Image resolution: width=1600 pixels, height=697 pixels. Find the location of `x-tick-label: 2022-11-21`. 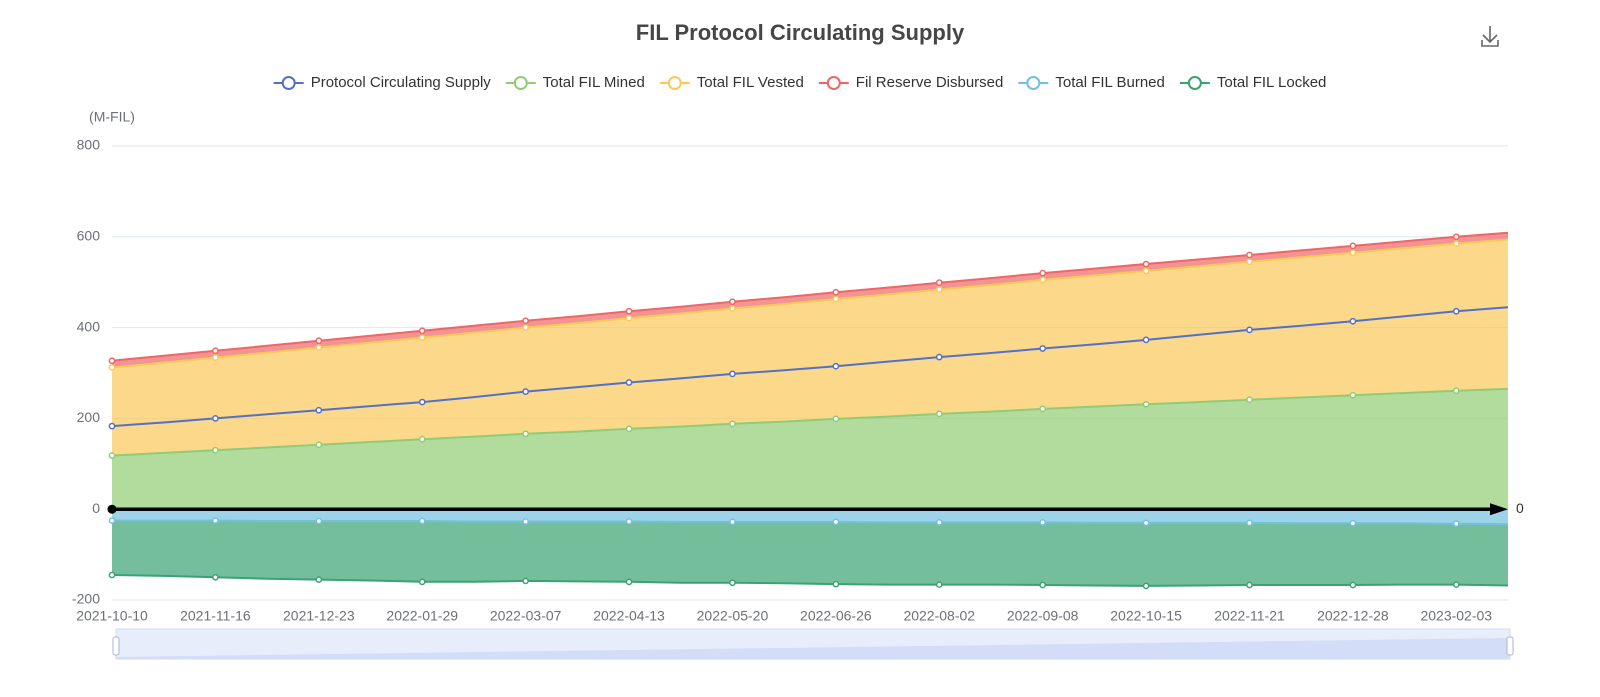

x-tick-label: 2022-11-21 is located at coordinates (1249, 616).